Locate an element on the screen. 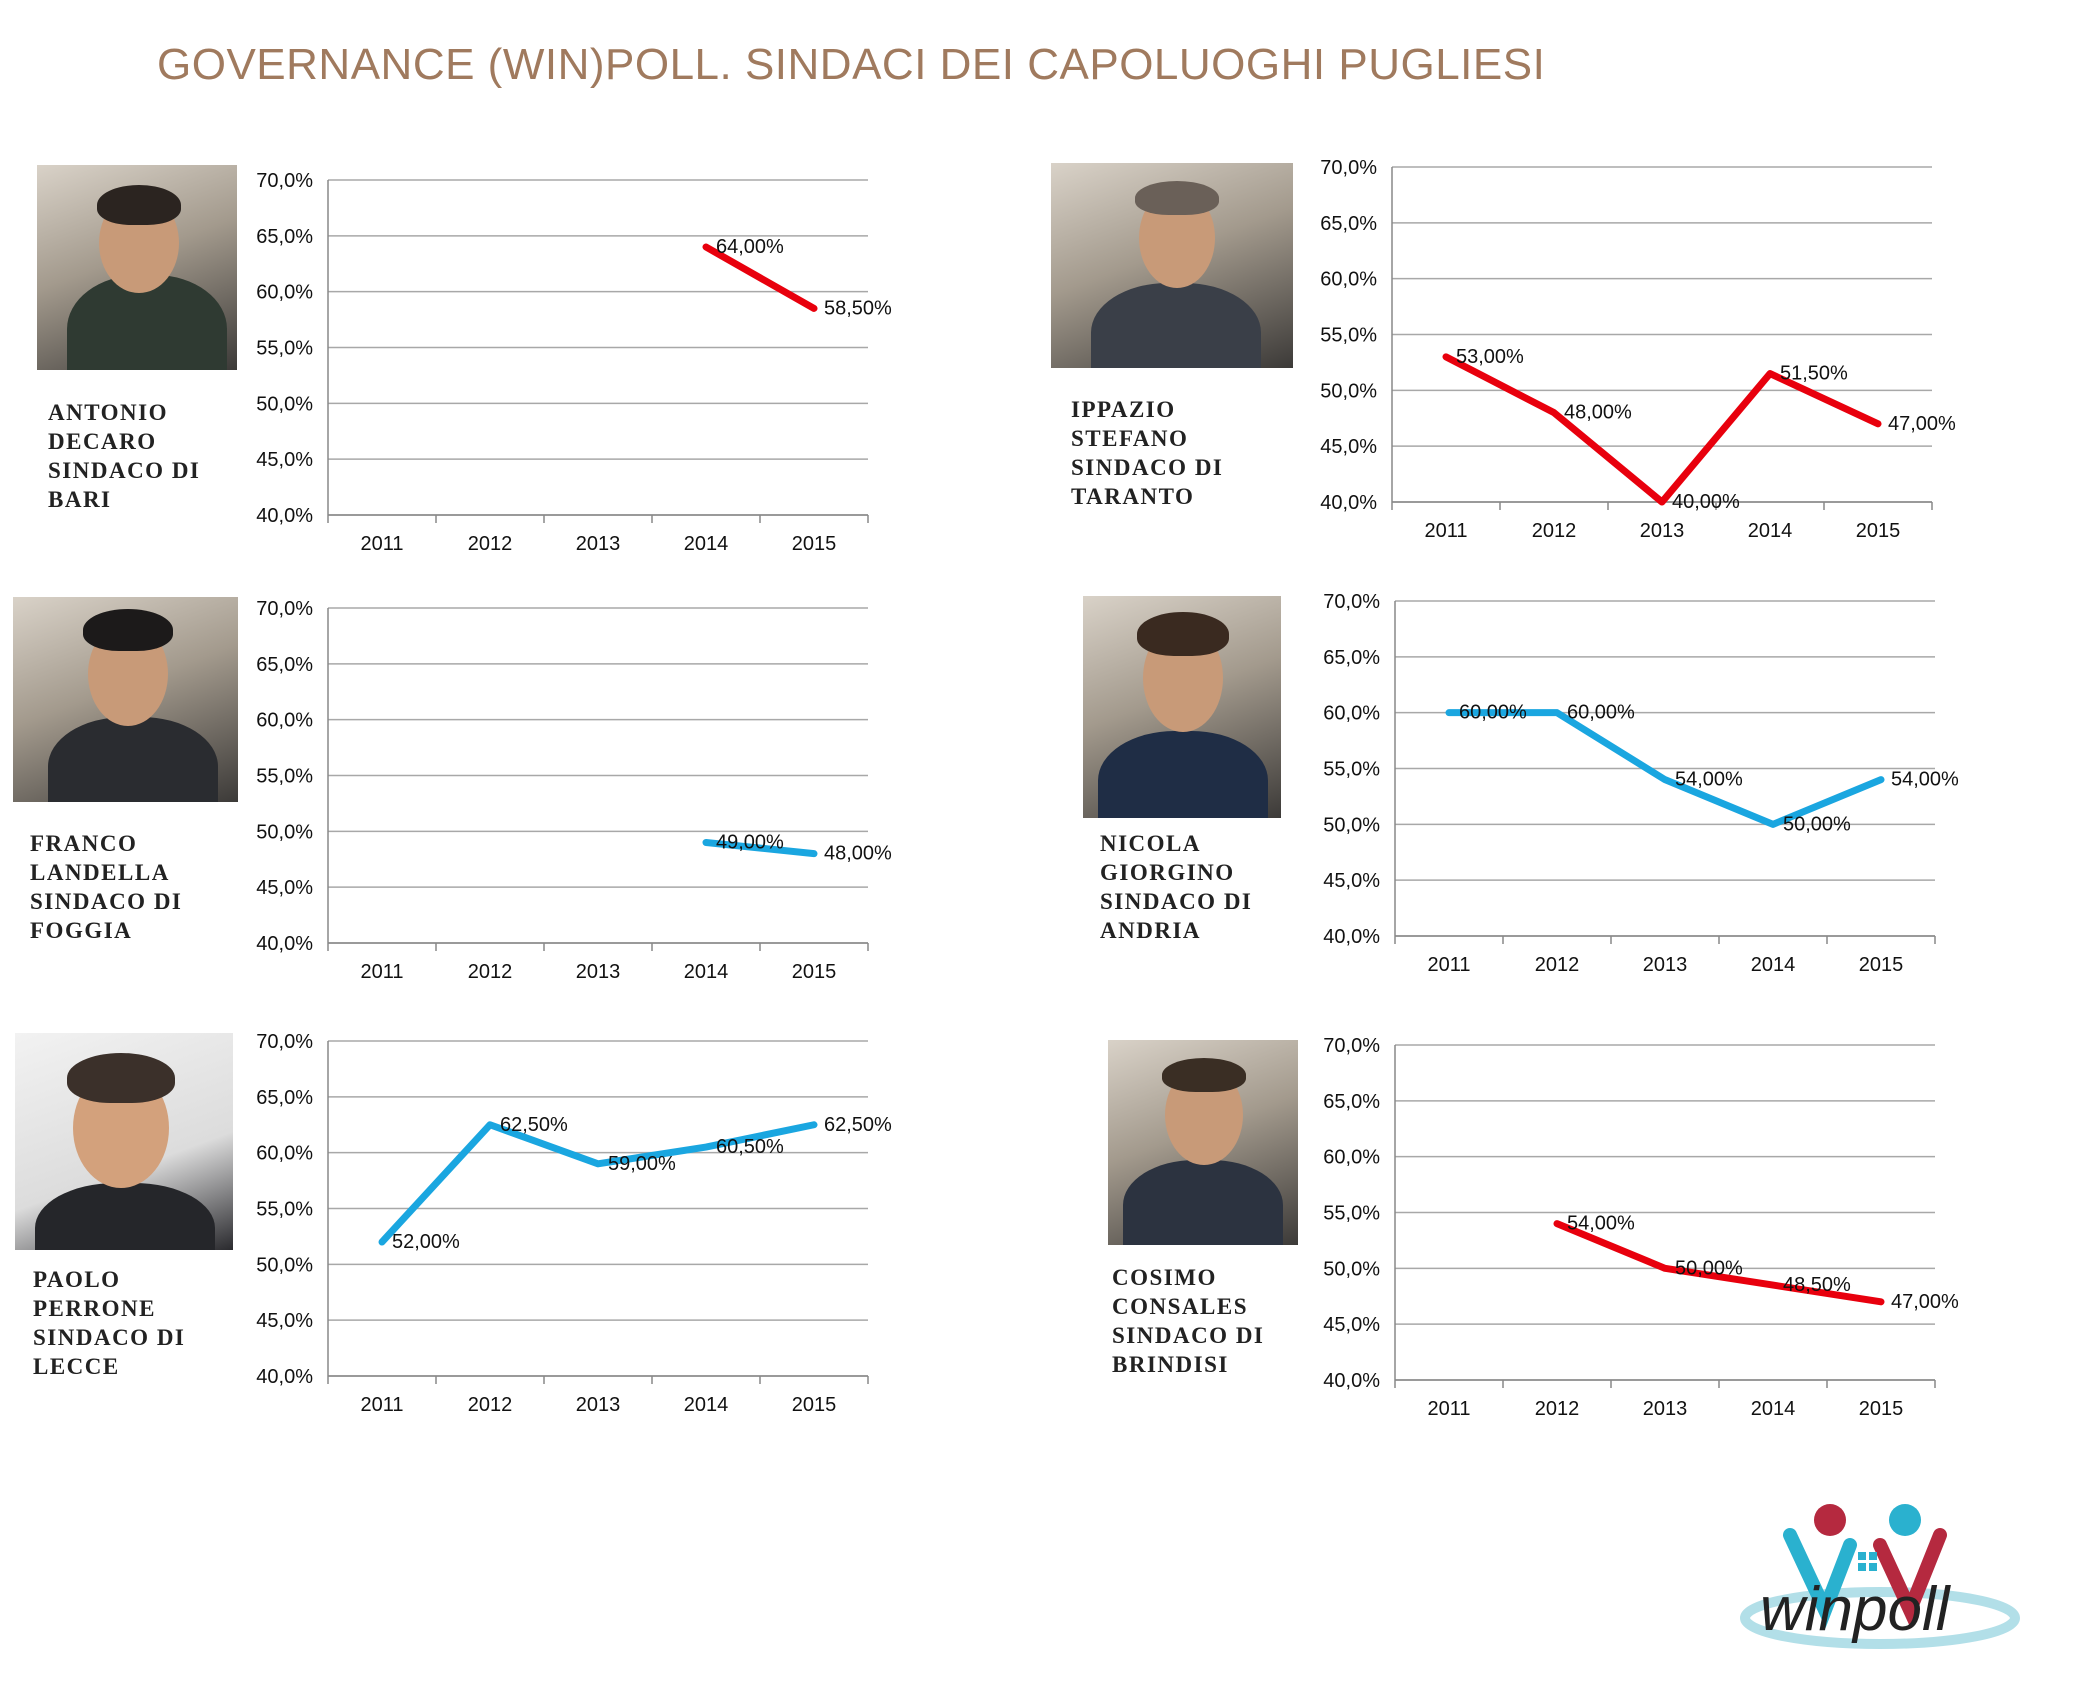  data-label: 59,00% is located at coordinates (642, 1164).